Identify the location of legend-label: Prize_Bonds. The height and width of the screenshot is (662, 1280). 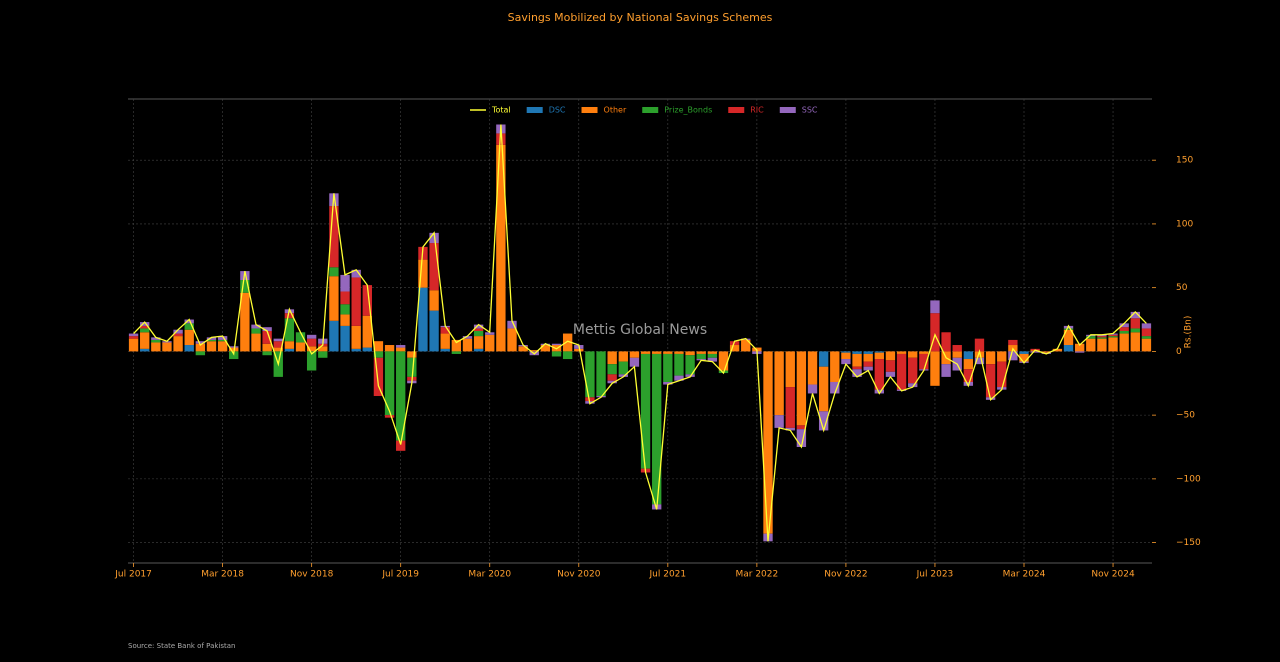
(688, 110).